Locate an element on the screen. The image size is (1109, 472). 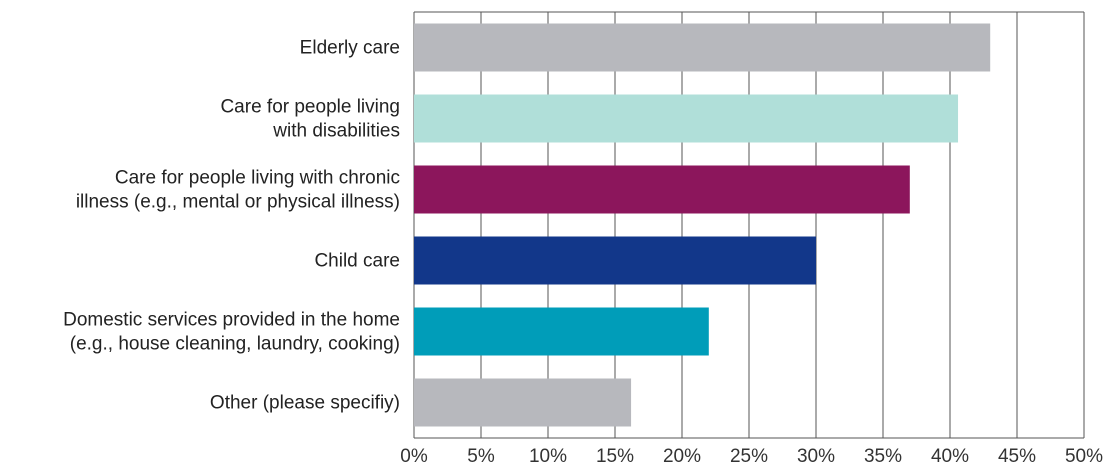
x-tick-label: 40% is located at coordinates (950, 456).